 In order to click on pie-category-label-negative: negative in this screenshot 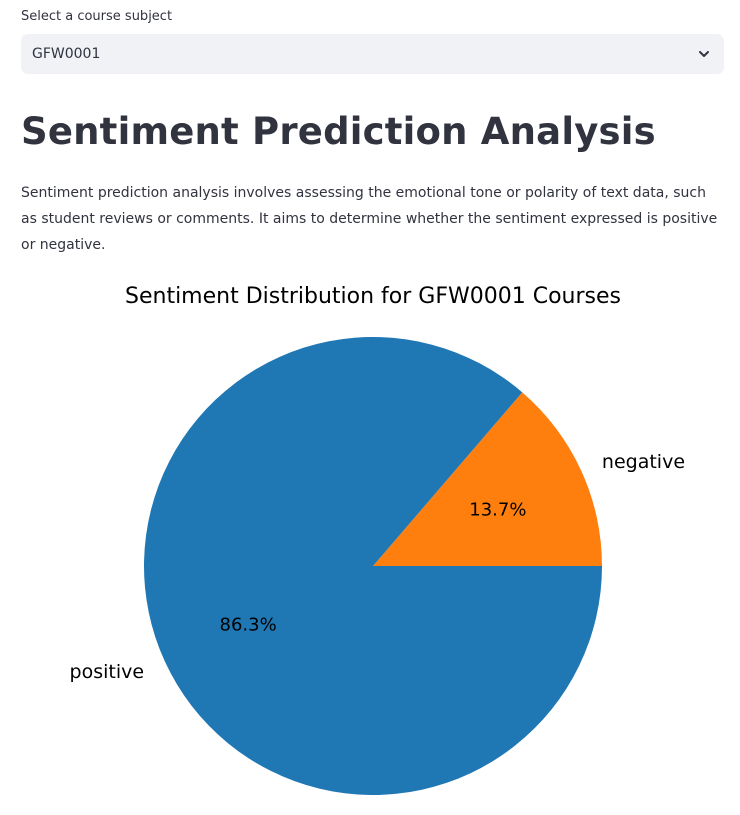, I will do `click(643, 462)`.